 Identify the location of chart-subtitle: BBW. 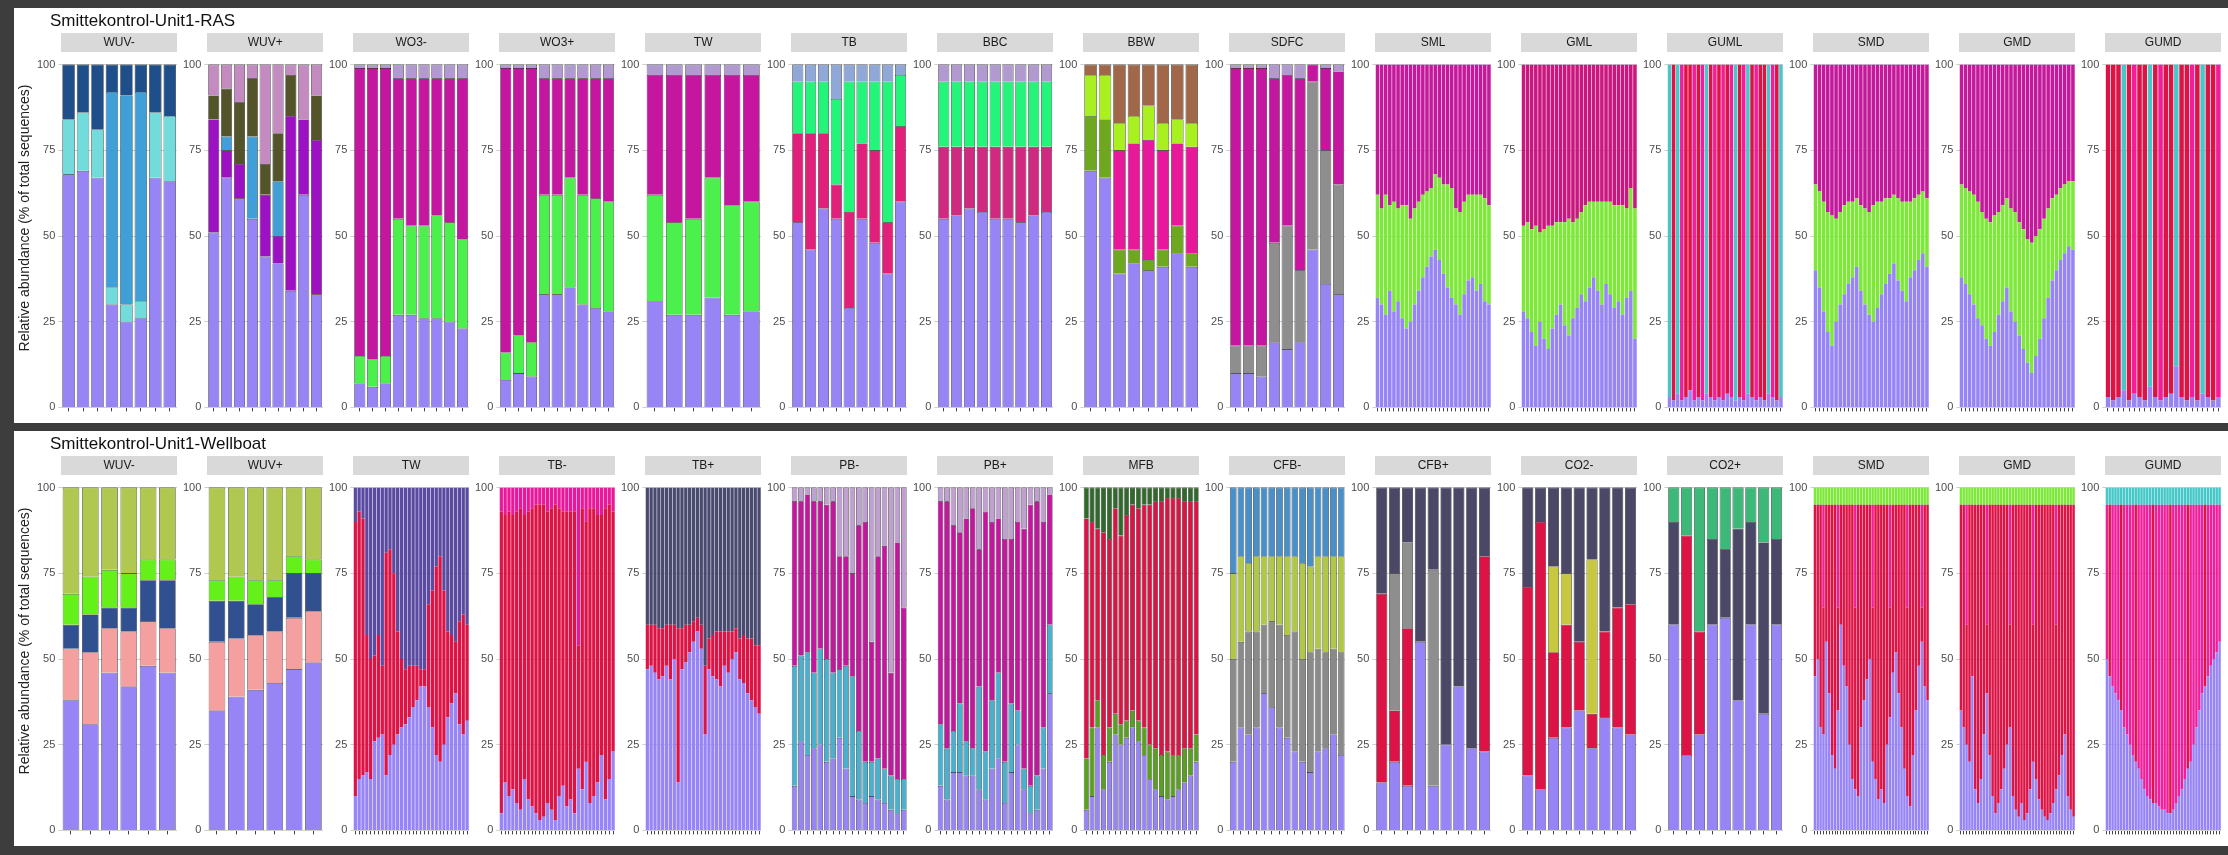
(1141, 42).